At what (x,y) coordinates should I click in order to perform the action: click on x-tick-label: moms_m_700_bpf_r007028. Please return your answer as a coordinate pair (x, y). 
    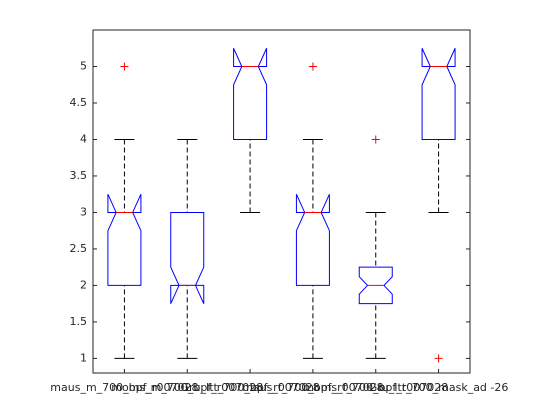
    Looking at the image, I should click on (187, 387).